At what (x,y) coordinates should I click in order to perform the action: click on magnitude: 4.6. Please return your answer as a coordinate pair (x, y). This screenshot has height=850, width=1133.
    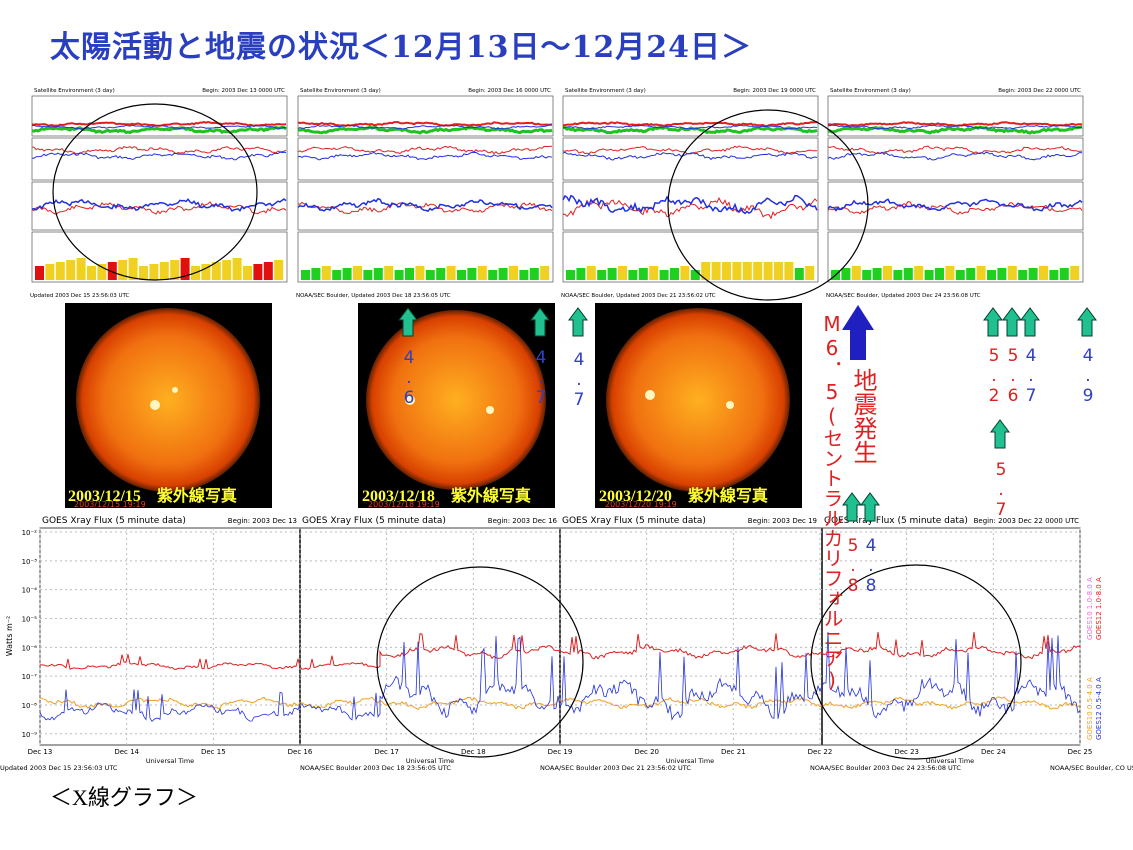
    Looking at the image, I should click on (409, 378).